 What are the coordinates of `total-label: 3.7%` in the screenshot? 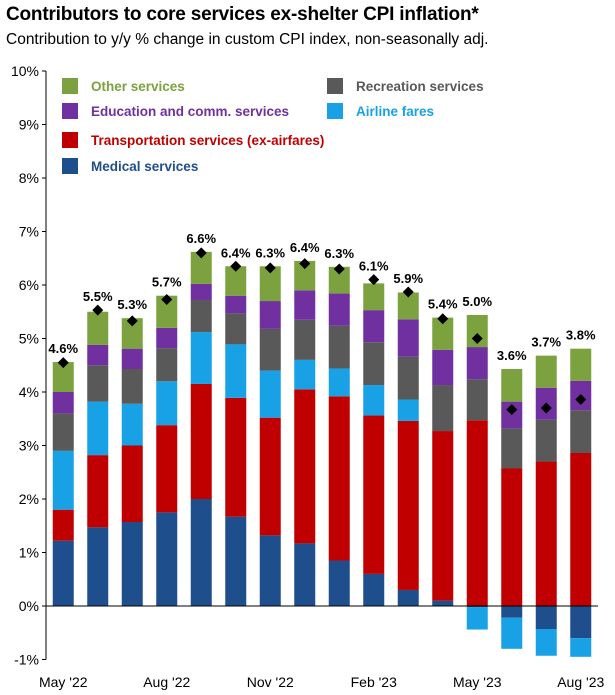 It's located at (546, 342).